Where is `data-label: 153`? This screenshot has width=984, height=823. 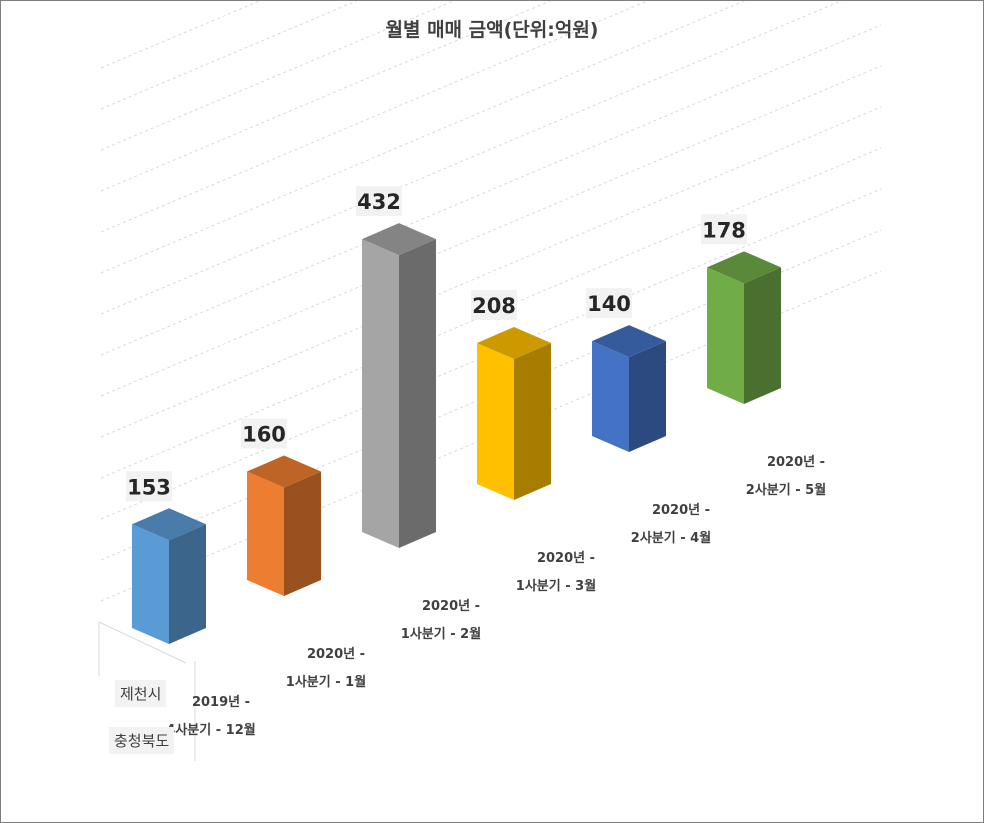 data-label: 153 is located at coordinates (149, 487).